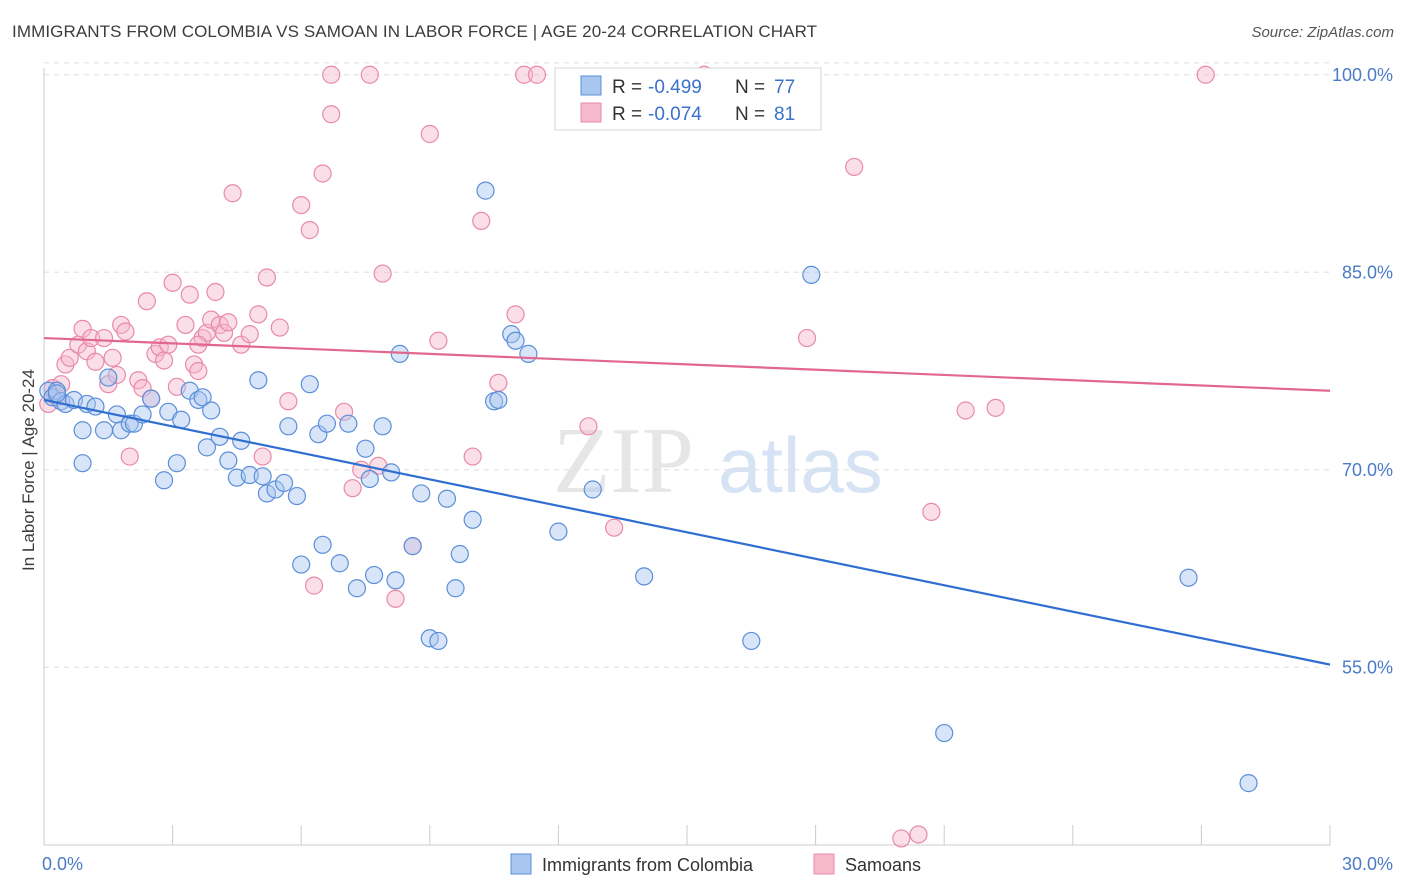 The height and width of the screenshot is (892, 1406). Describe the element at coordinates (1367, 864) in the screenshot. I see `x-tick-label: 30.0%` at that location.